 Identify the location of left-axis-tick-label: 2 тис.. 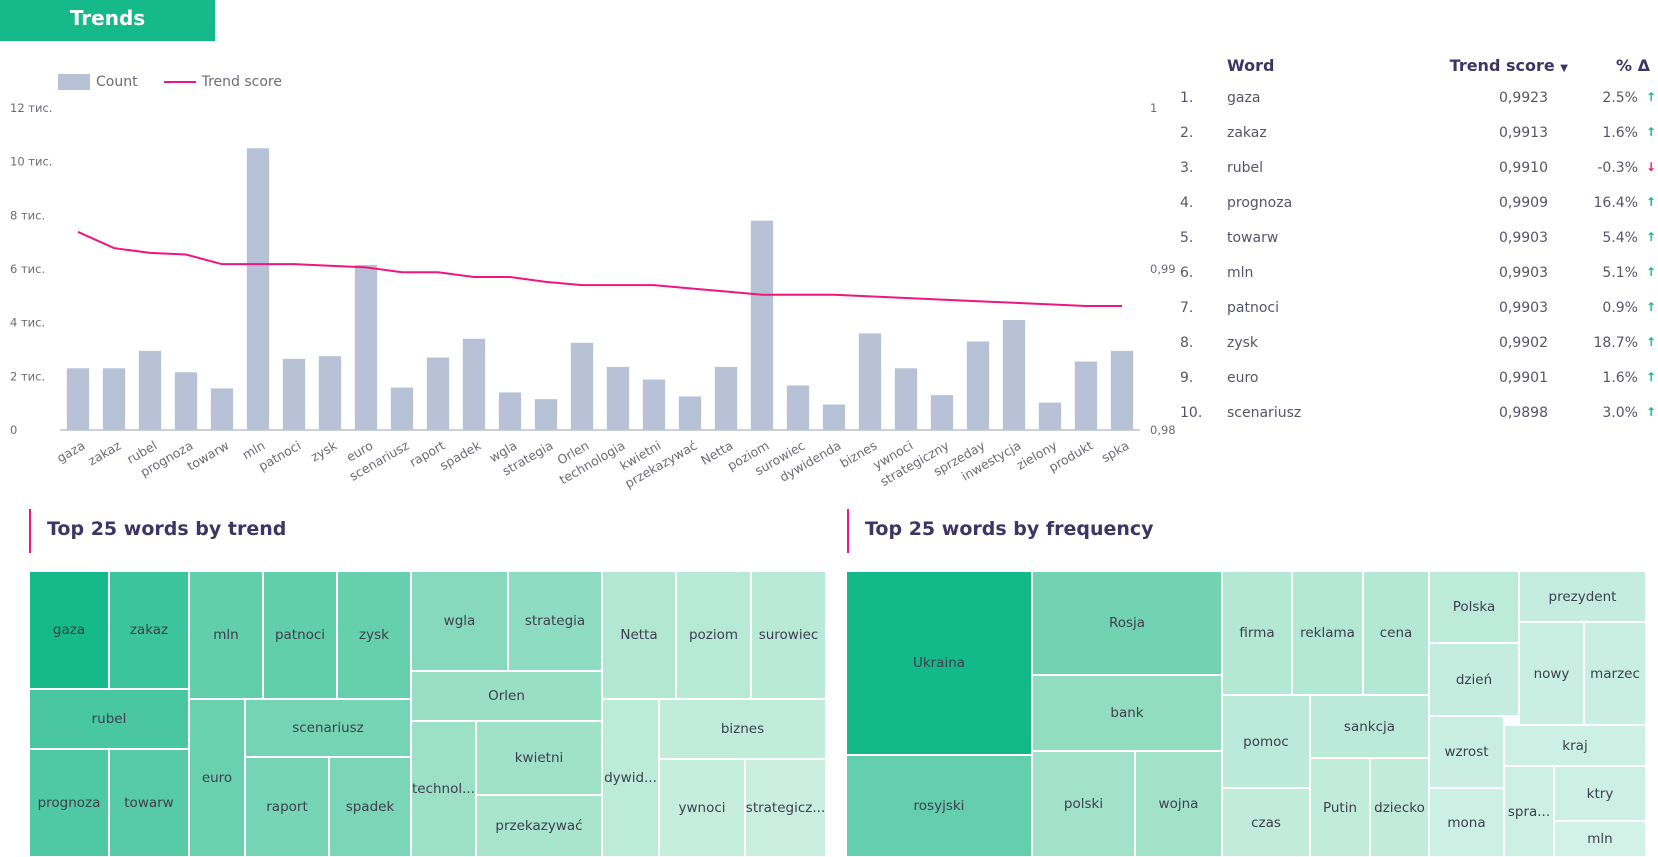
(27, 376).